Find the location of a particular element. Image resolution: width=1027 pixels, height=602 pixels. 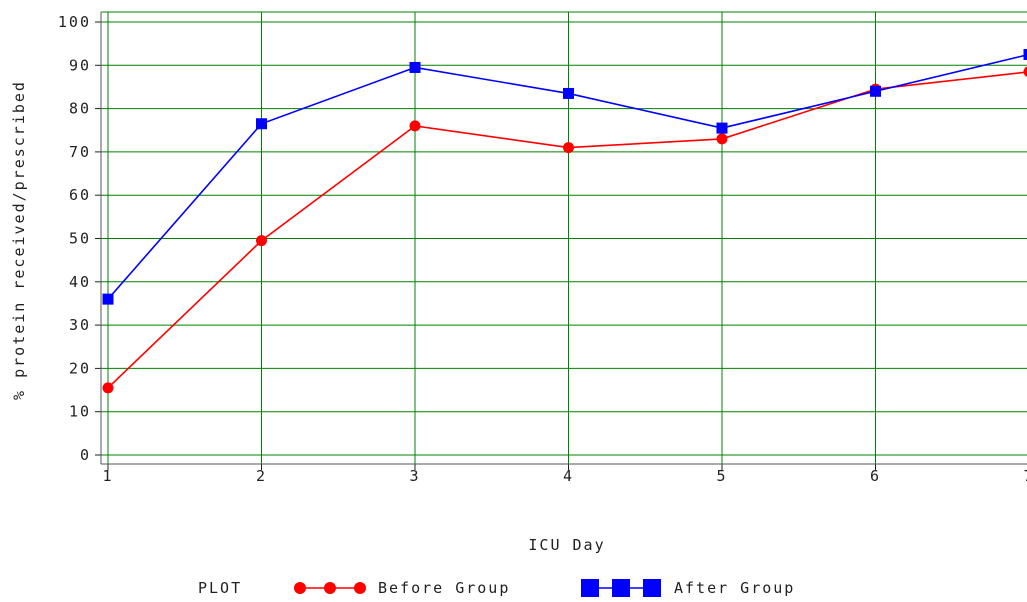

legend-title: PLOT is located at coordinates (220, 588).